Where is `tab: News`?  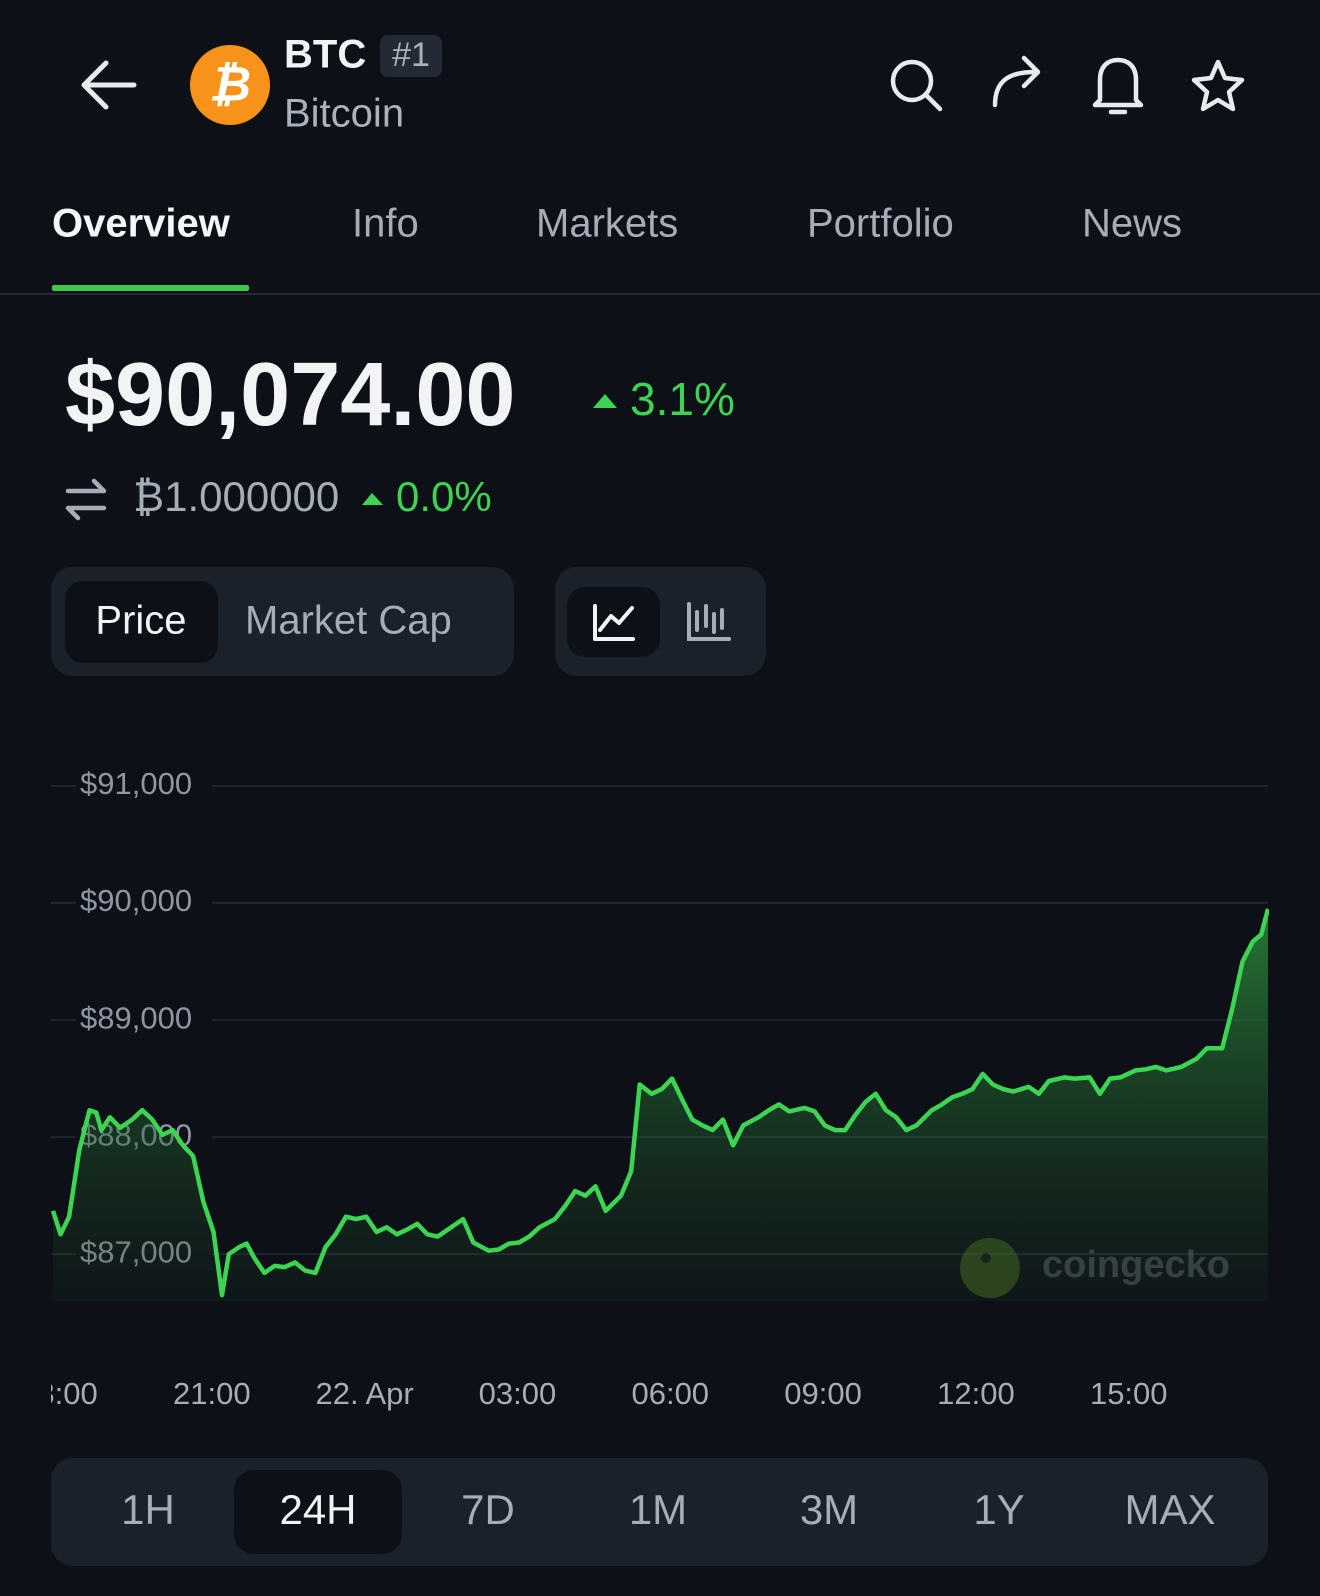
tab: News is located at coordinates (1132, 224).